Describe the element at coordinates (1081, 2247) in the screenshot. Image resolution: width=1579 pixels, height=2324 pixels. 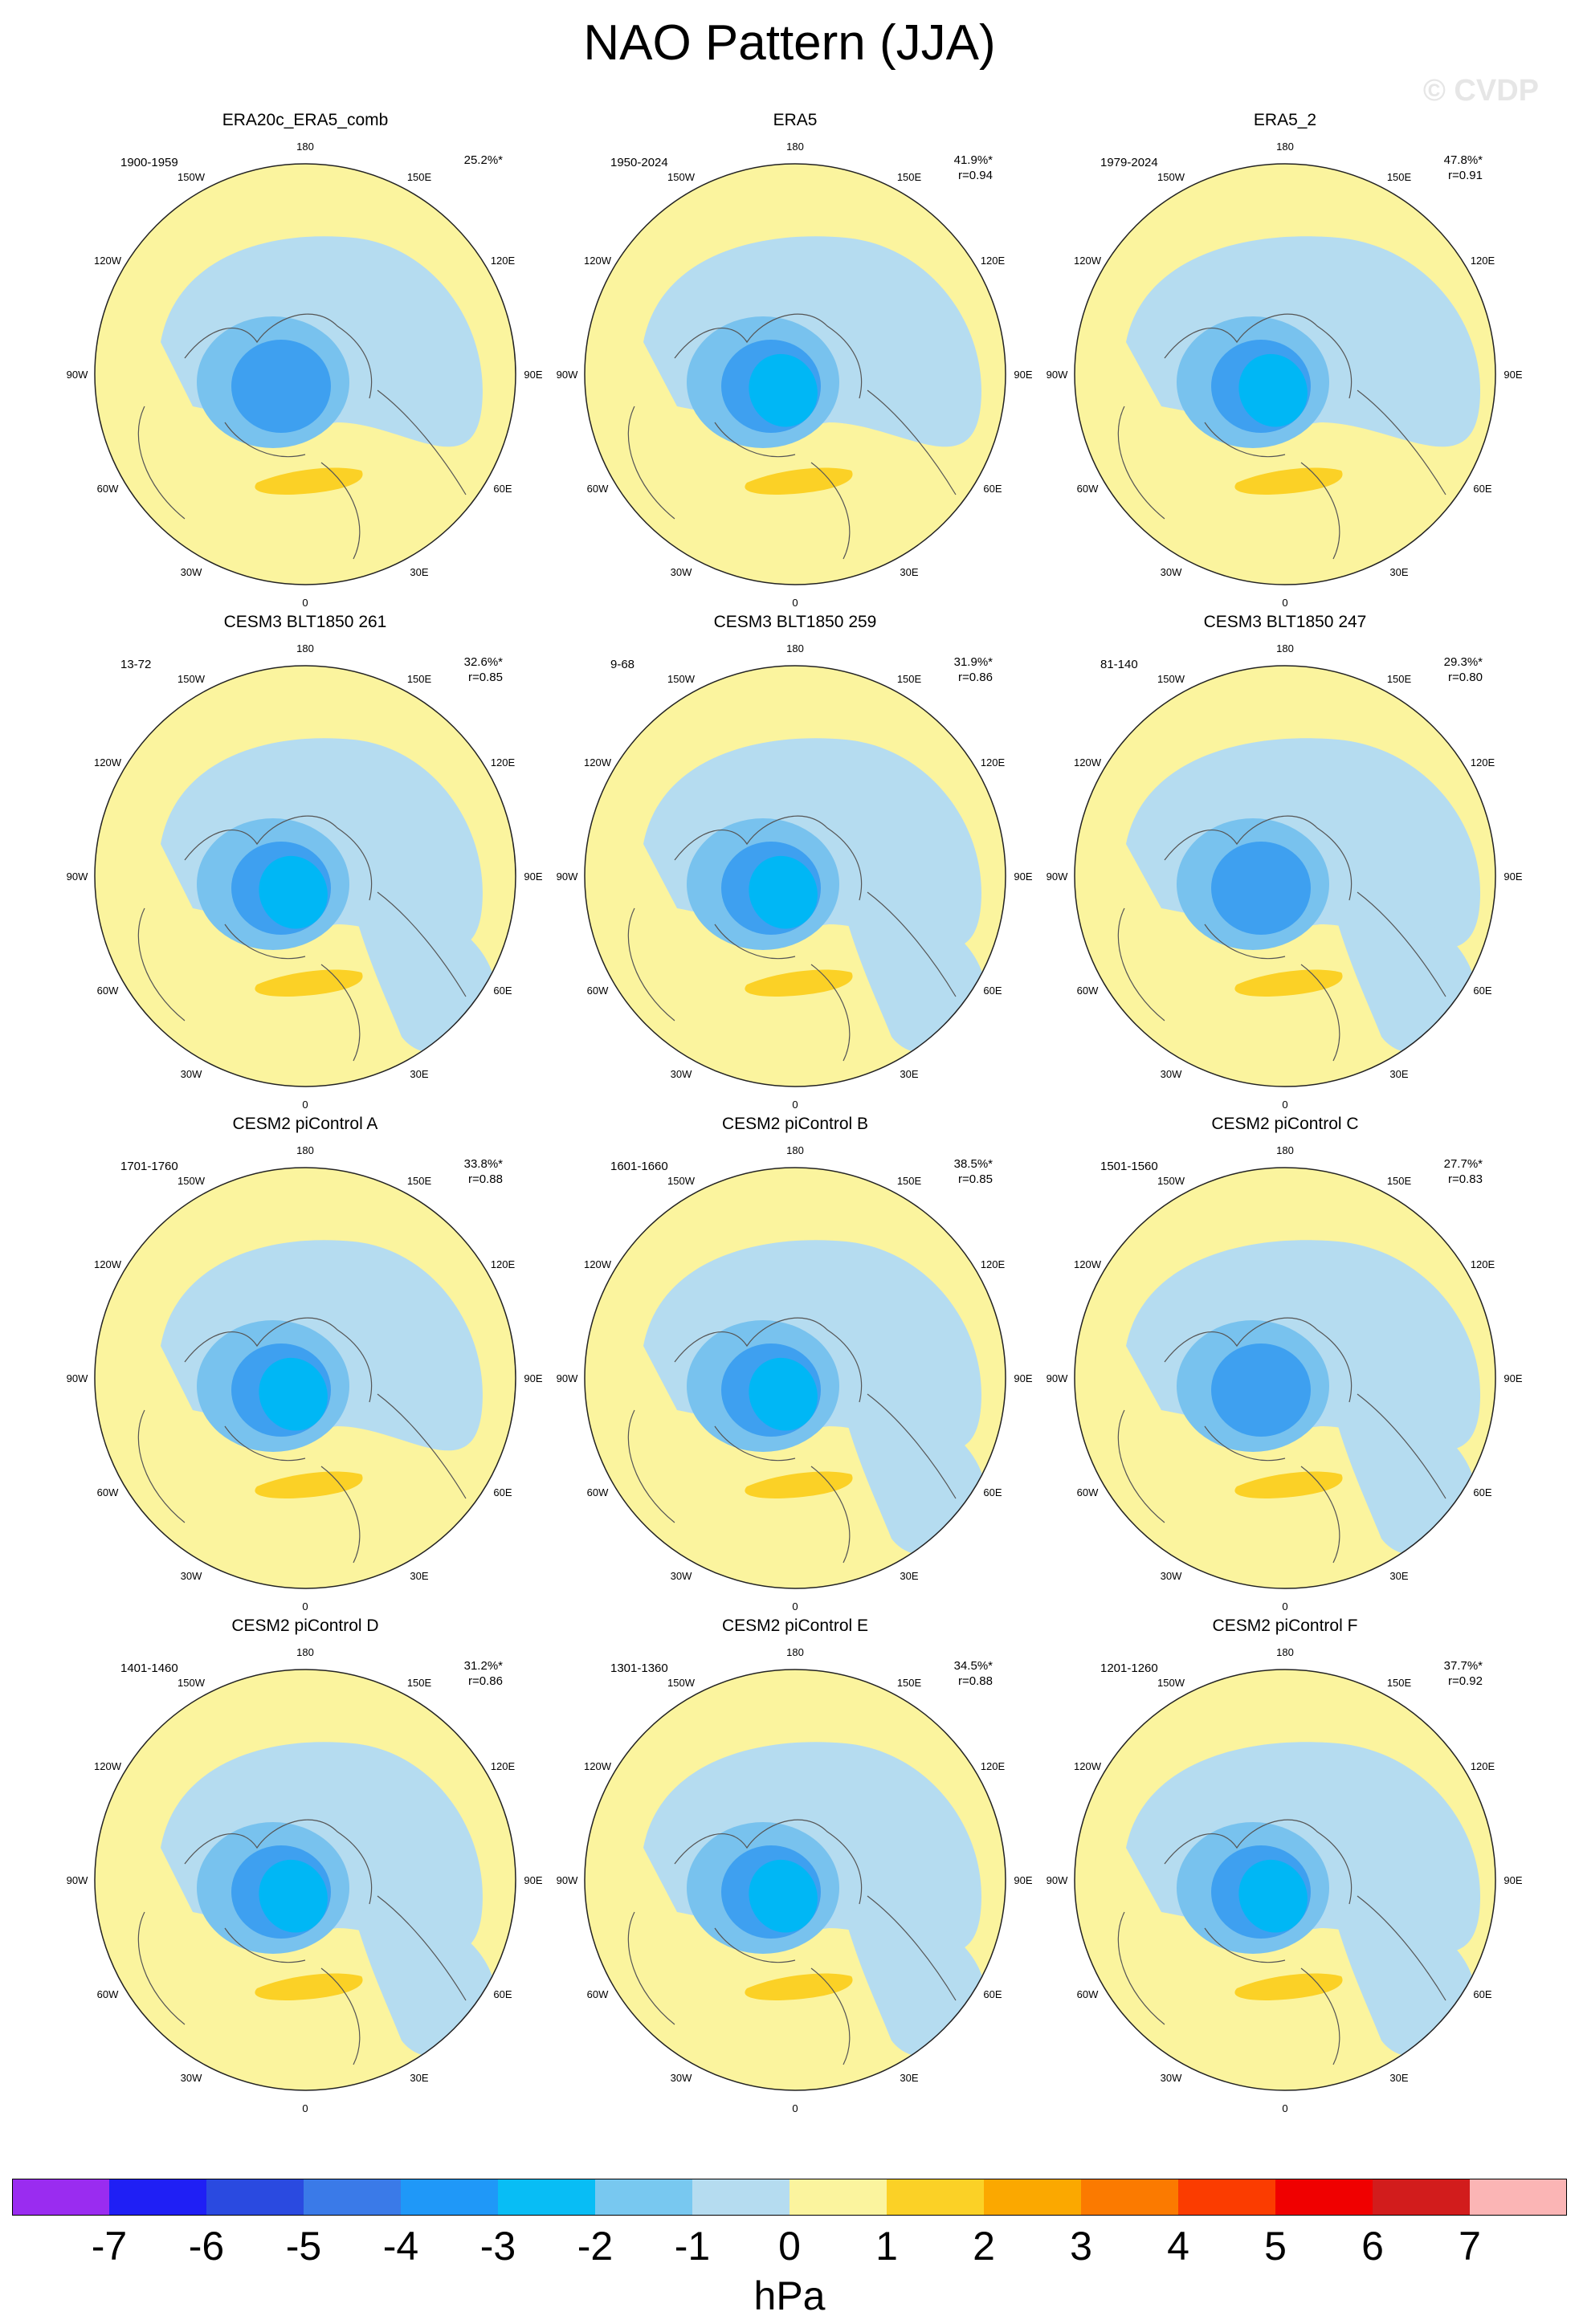
I see `colorbar-tick-label: 3` at that location.